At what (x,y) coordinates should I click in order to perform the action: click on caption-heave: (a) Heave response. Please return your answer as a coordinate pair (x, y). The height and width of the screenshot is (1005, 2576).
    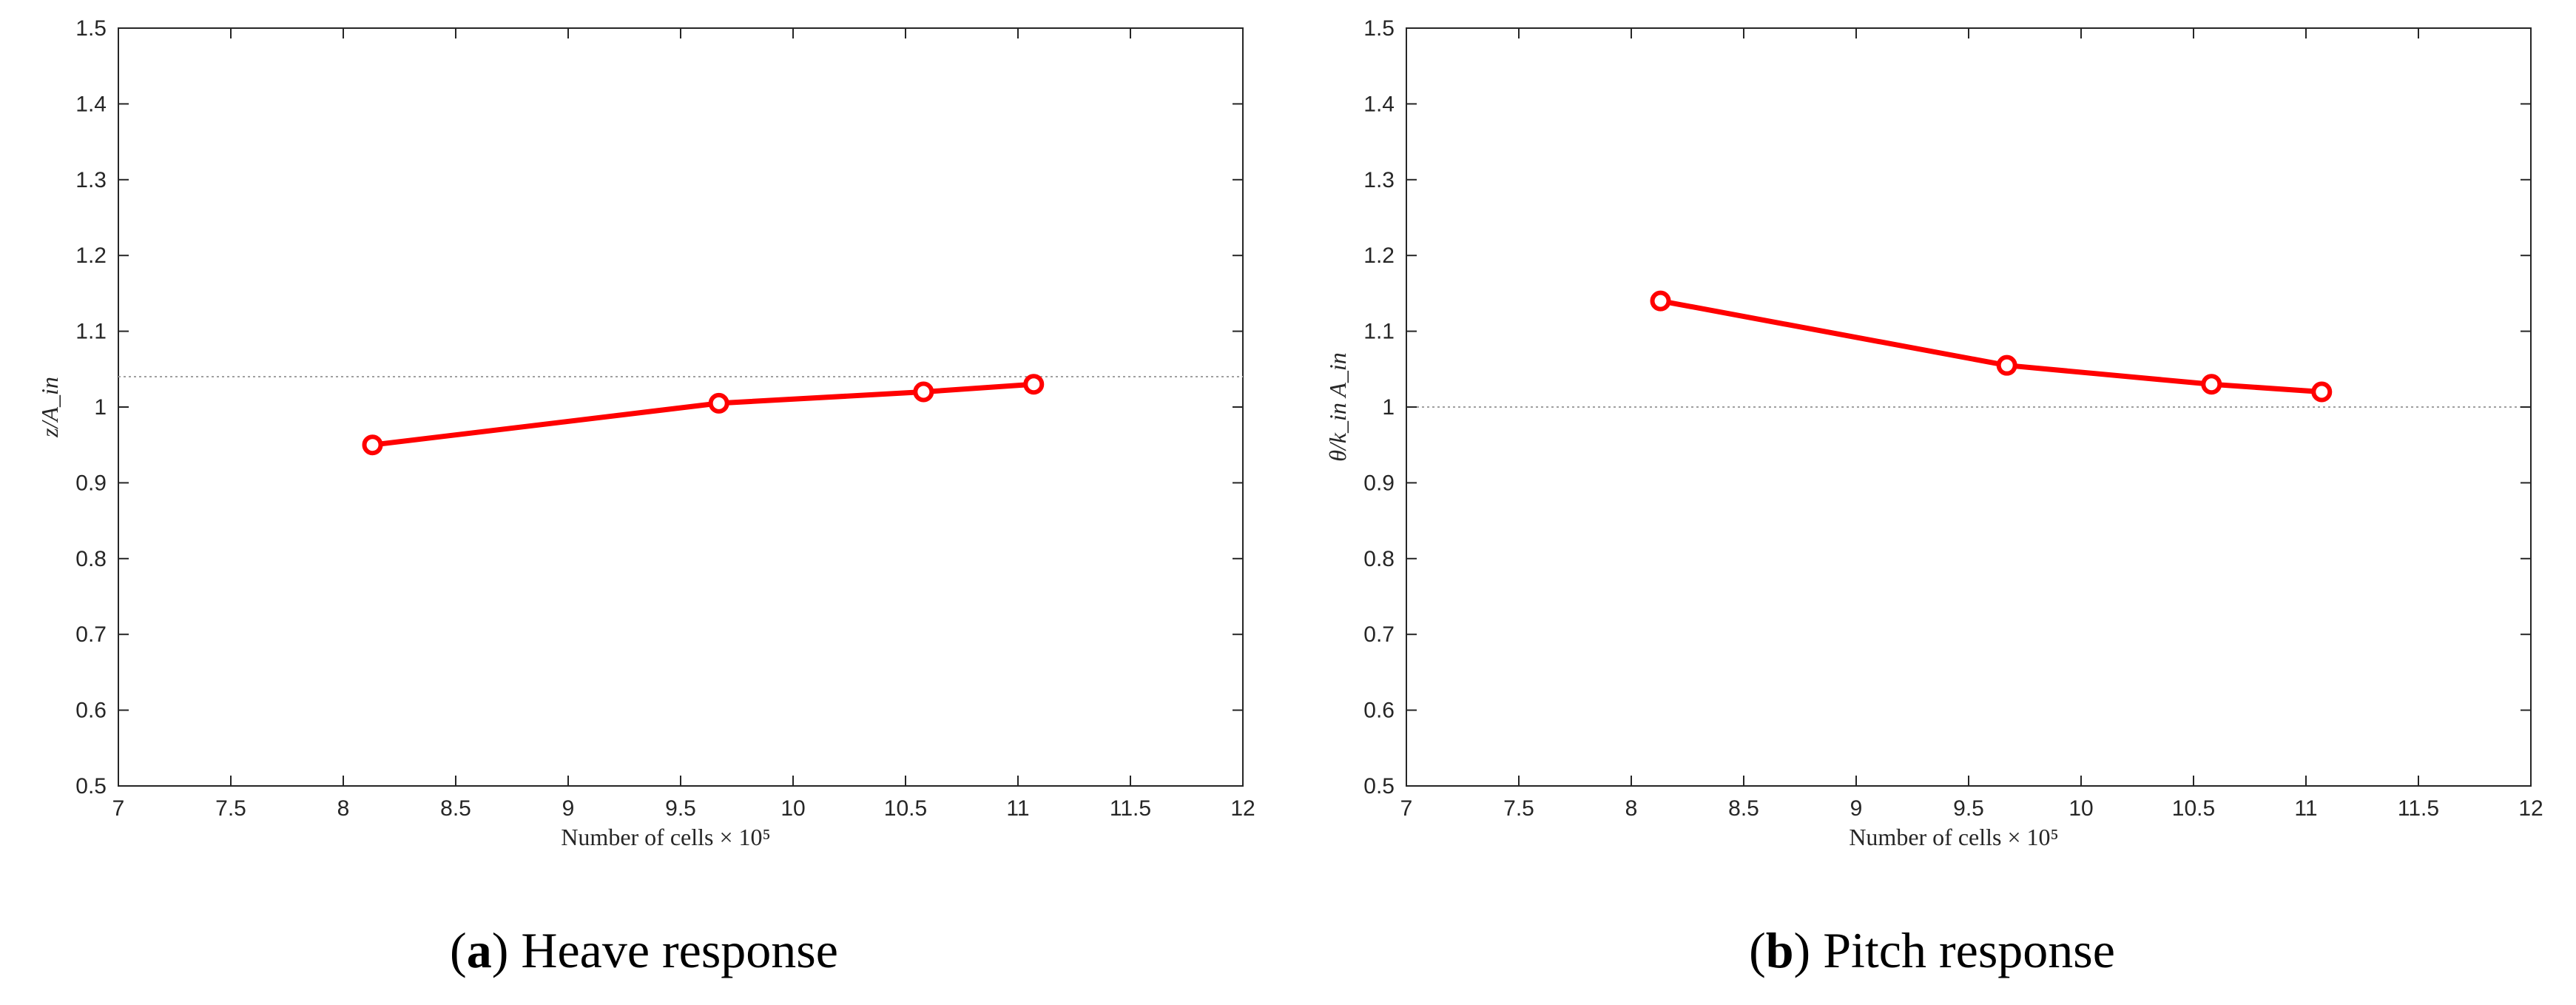
    Looking at the image, I should click on (644, 950).